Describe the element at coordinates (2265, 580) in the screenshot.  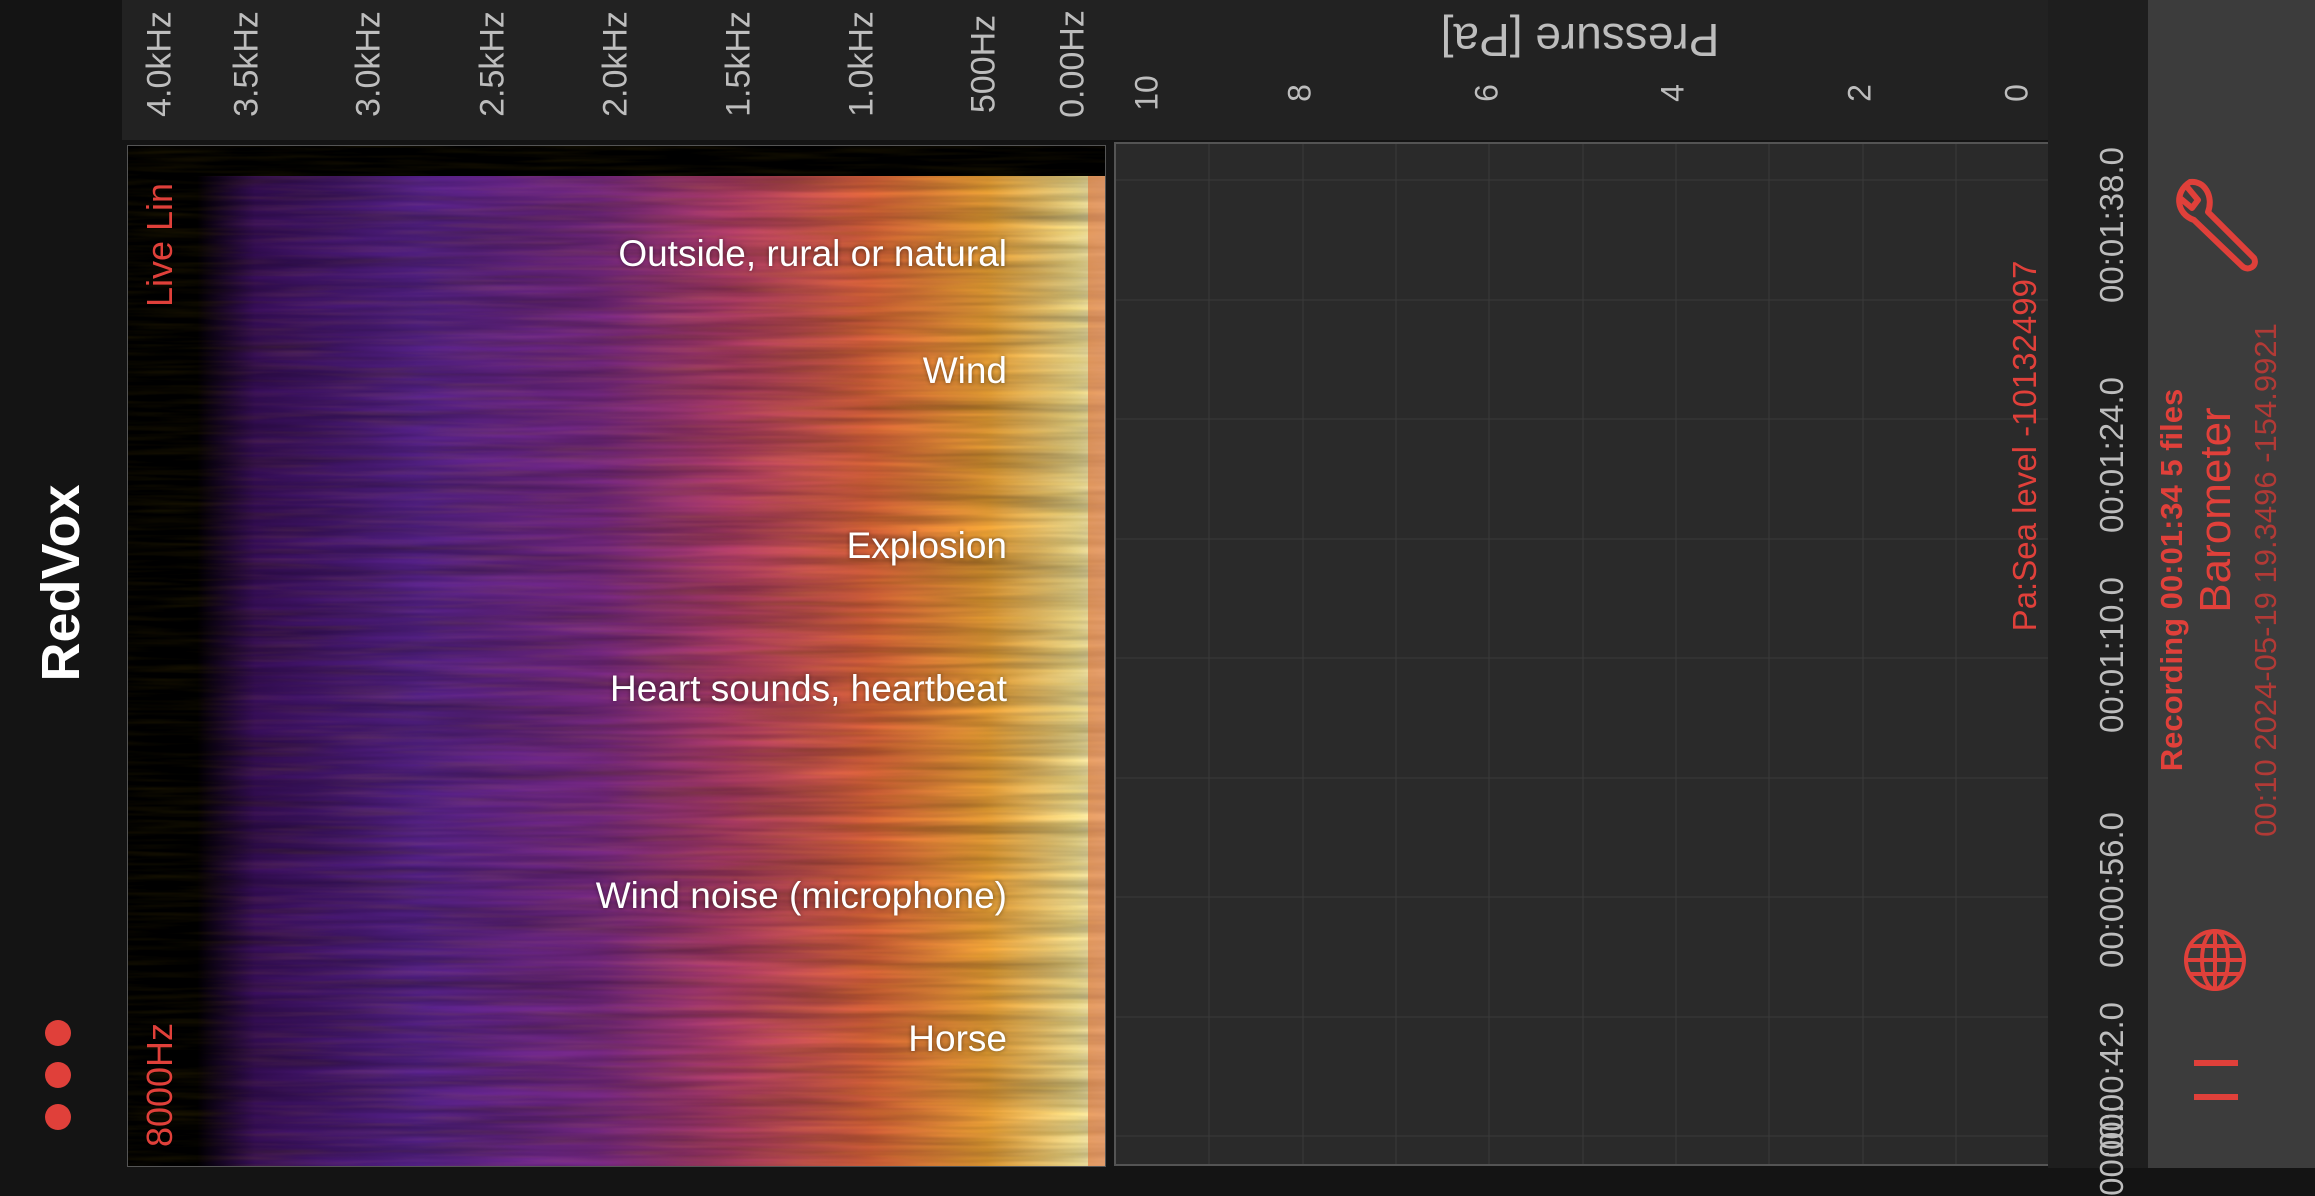
I see `sensor-metadata: 00:10 2024-05-19 19.3496 -154.9921` at that location.